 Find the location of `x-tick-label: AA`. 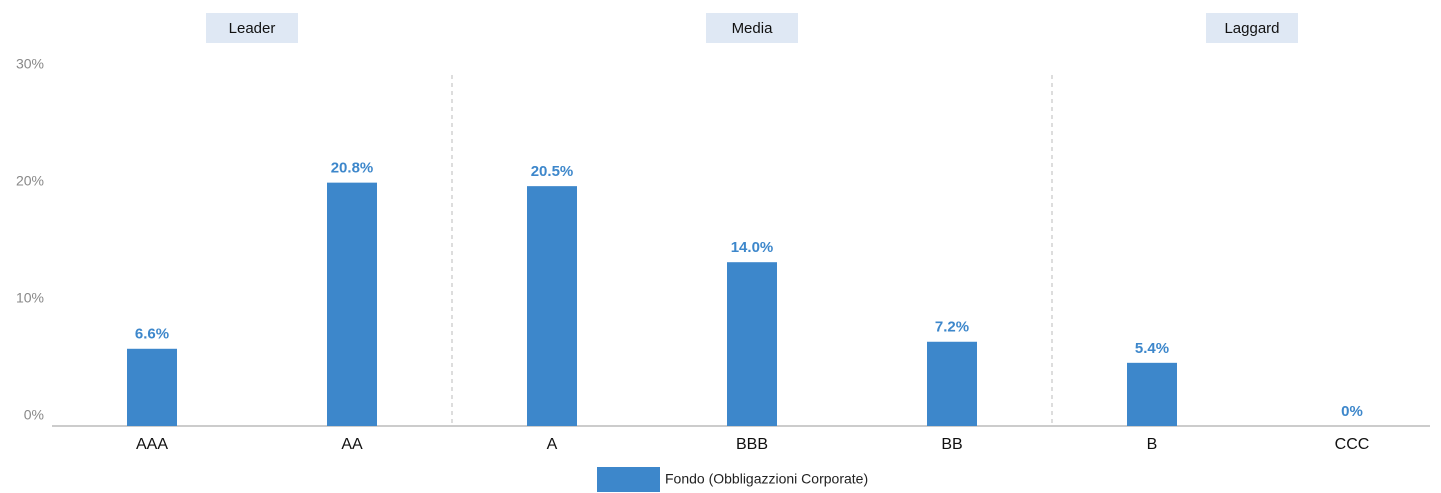

x-tick-label: AA is located at coordinates (352, 444).